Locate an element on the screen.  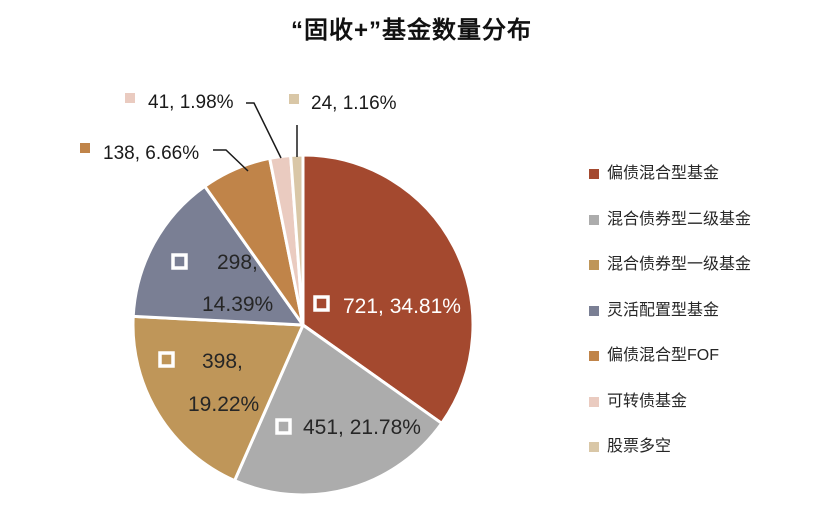
legend-item-3: 灵活配置型基金 is located at coordinates (670, 311).